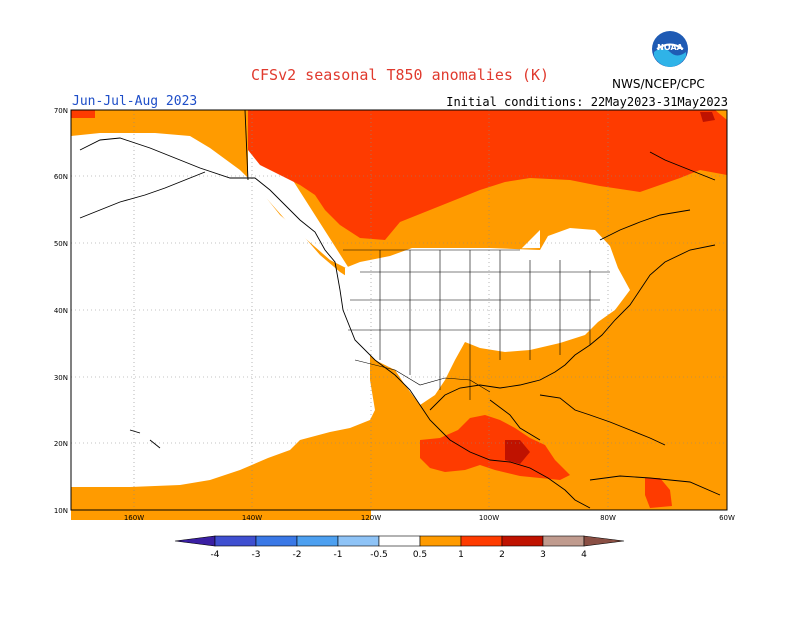 The image size is (800, 618). What do you see at coordinates (608, 518) in the screenshot?
I see `lon-label: 80W` at bounding box center [608, 518].